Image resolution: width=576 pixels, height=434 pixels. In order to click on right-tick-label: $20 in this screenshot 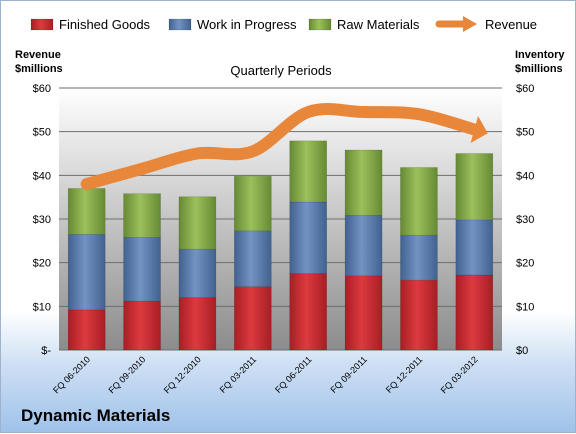, I will do `click(525, 264)`.